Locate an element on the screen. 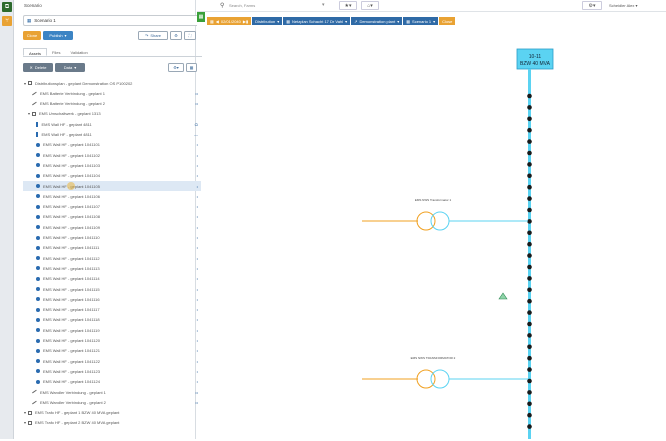  tree-row: EMS Wall HF - geplant 1041111 • is located at coordinates (112, 248).